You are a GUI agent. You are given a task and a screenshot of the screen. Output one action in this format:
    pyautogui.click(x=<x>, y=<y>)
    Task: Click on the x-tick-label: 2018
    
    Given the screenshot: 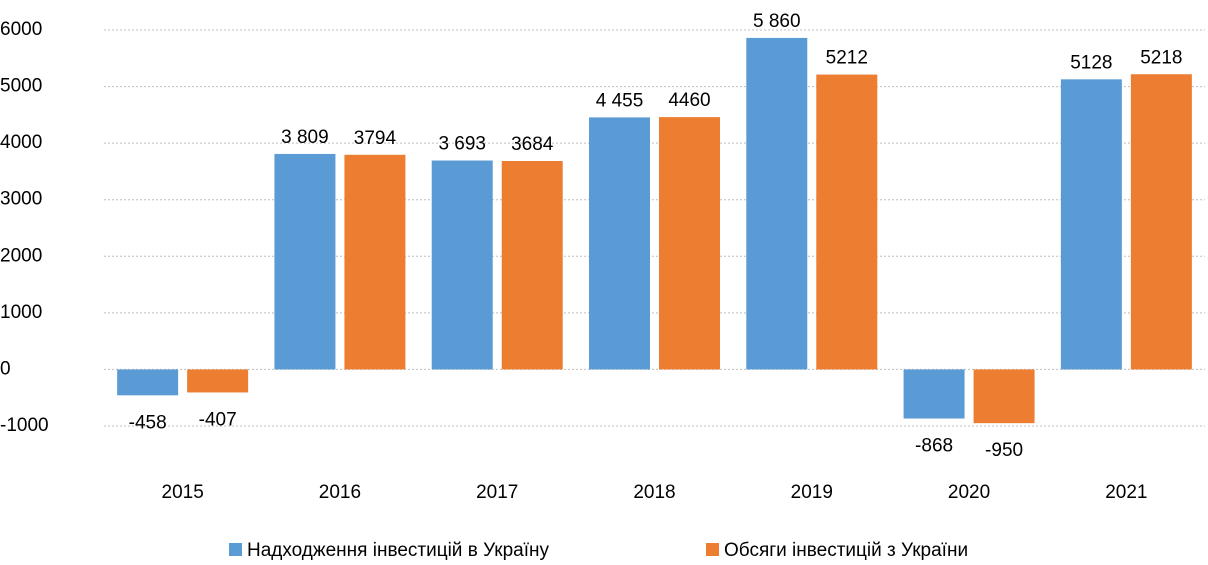 What is the action you would take?
    pyautogui.click(x=654, y=492)
    